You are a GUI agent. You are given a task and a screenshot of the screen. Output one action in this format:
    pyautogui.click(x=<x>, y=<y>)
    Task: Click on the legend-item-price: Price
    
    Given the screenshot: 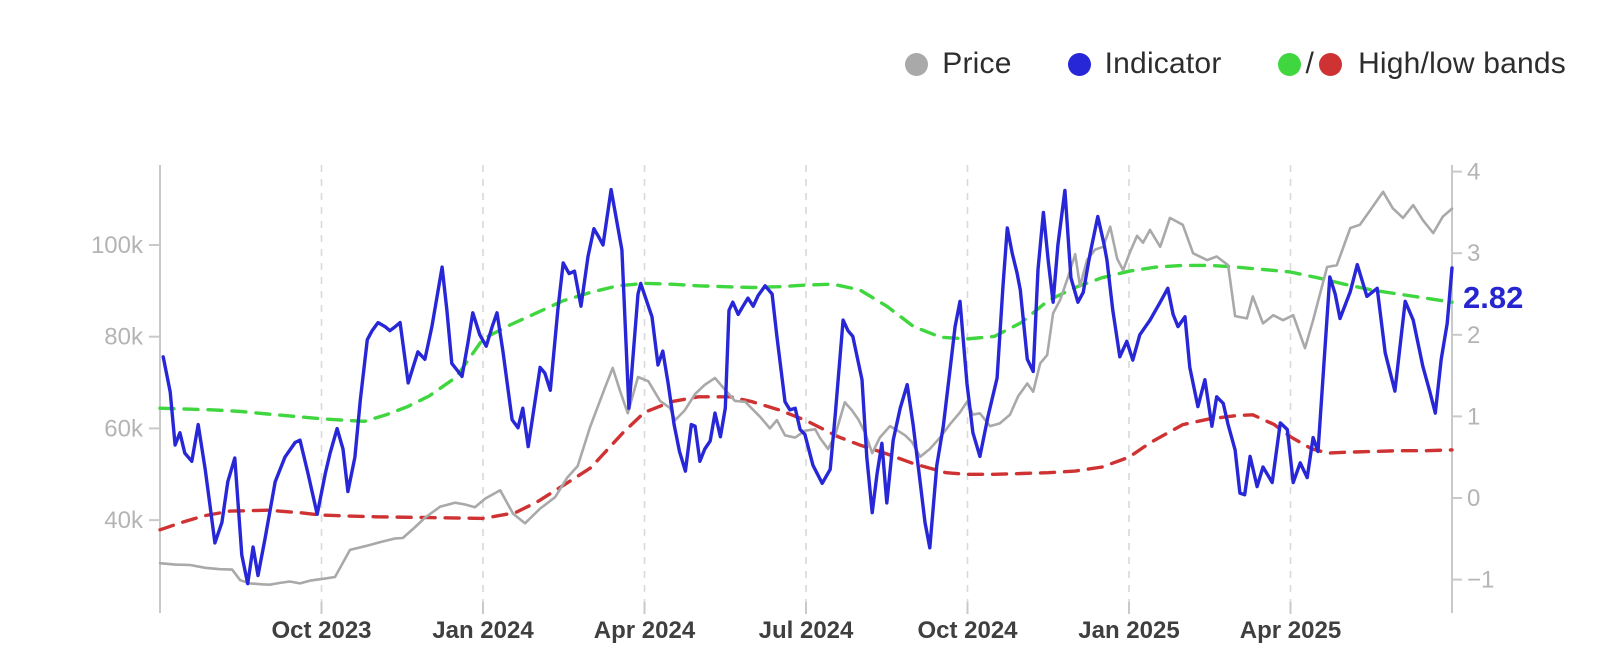 What is the action you would take?
    pyautogui.click(x=958, y=64)
    